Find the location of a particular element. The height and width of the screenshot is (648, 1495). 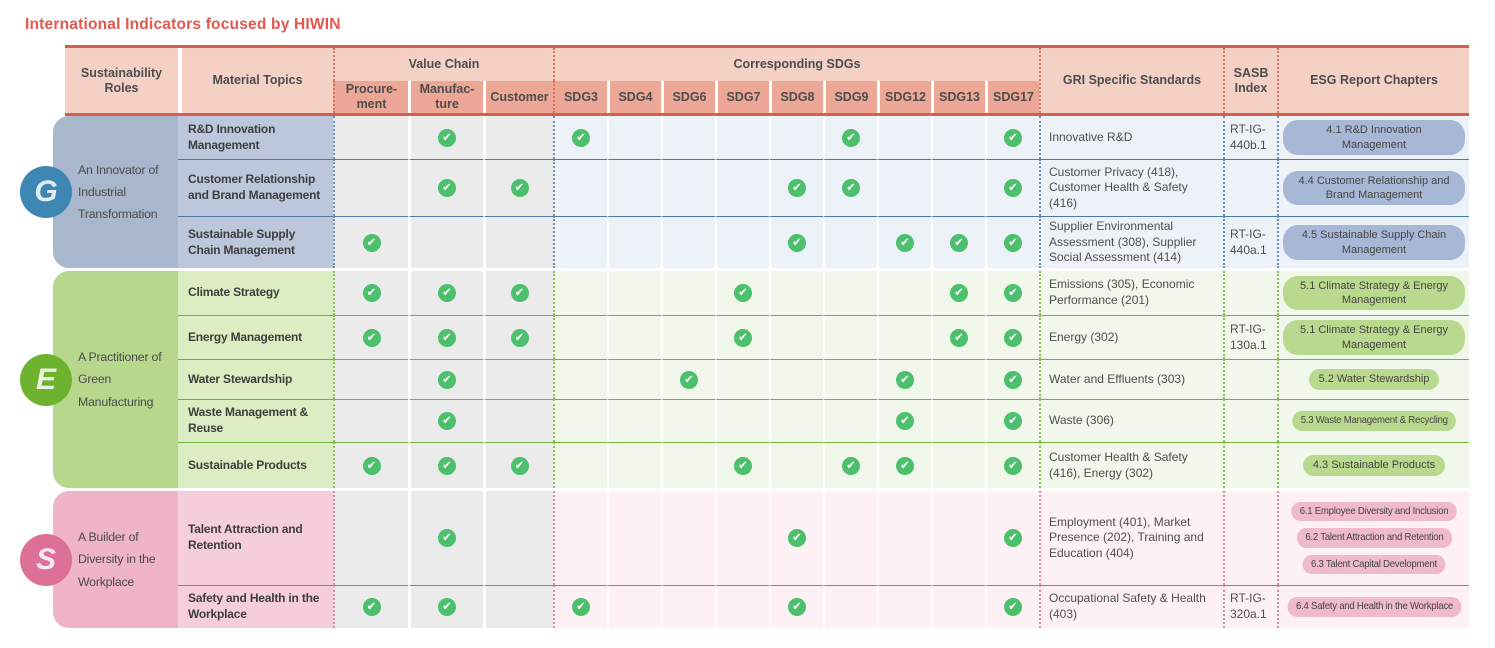

gri-cell: Waste (306) is located at coordinates (1131, 420).